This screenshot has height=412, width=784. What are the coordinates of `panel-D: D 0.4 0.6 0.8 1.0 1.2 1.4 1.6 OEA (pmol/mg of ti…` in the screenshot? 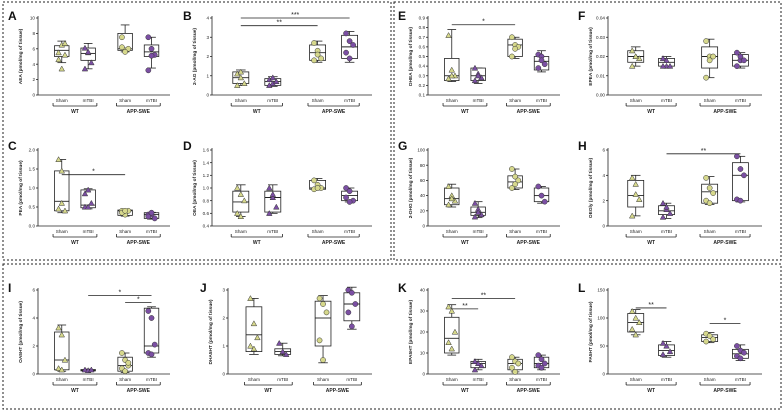 It's located at (277, 192).